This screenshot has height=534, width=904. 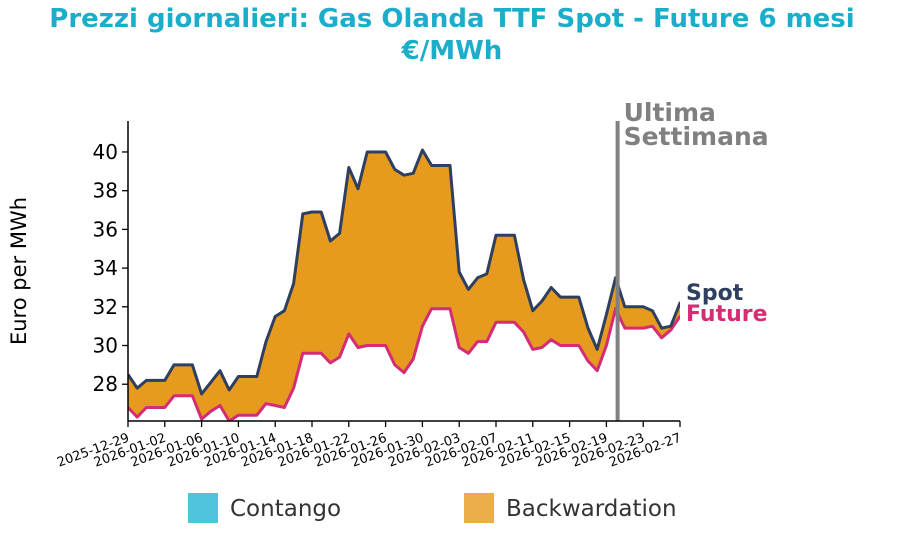 What do you see at coordinates (696, 136) in the screenshot?
I see `last-week-label-line2: Settimana` at bounding box center [696, 136].